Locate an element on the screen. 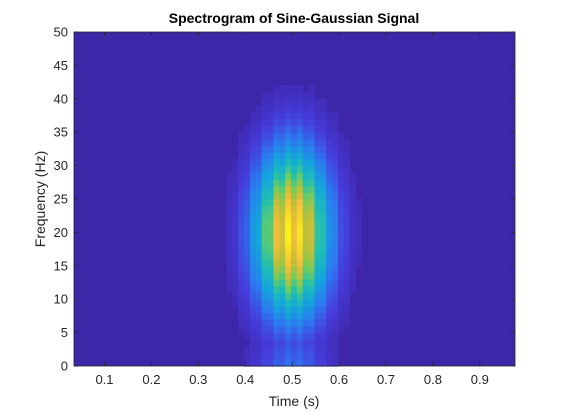 Image resolution: width=570 pixels, height=413 pixels. x-tick-label: 0.5 is located at coordinates (292, 379).